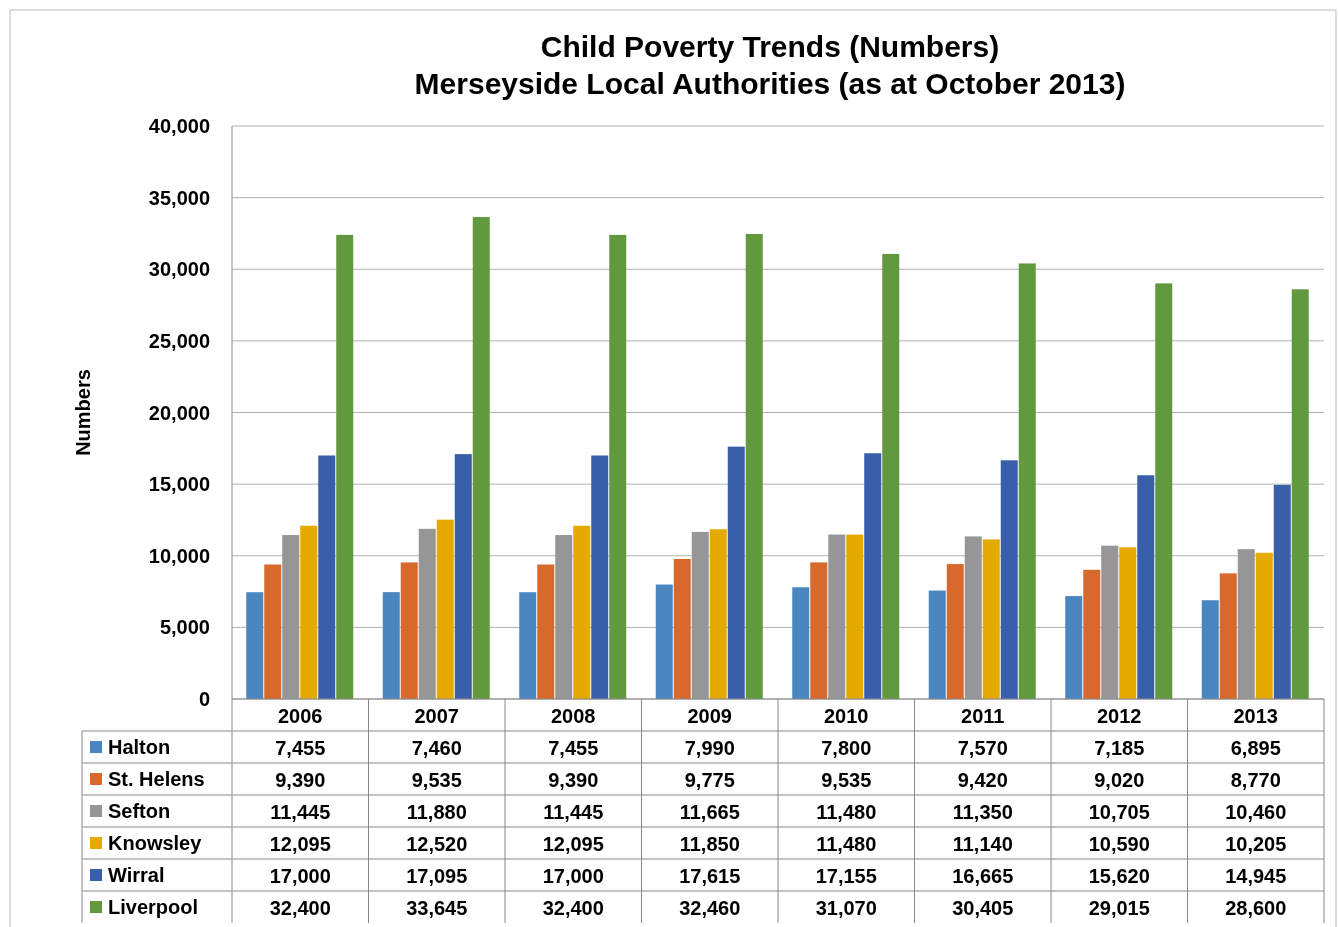 The image size is (1338, 927). Describe the element at coordinates (136, 875) in the screenshot. I see `legend-label: Wirral` at that location.